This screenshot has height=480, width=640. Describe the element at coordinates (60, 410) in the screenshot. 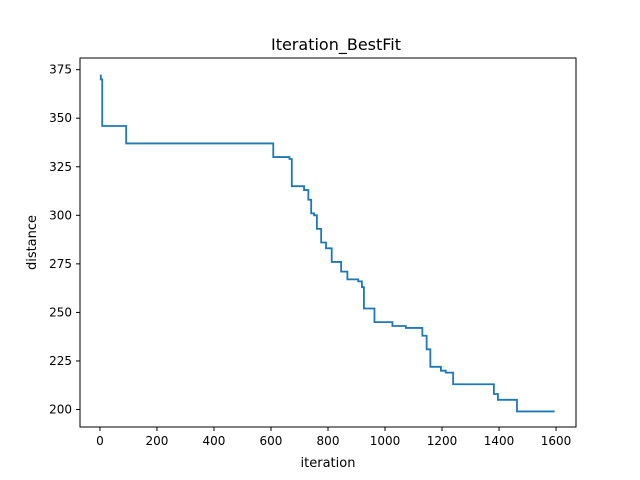

I see `y-tick-label: 200` at that location.